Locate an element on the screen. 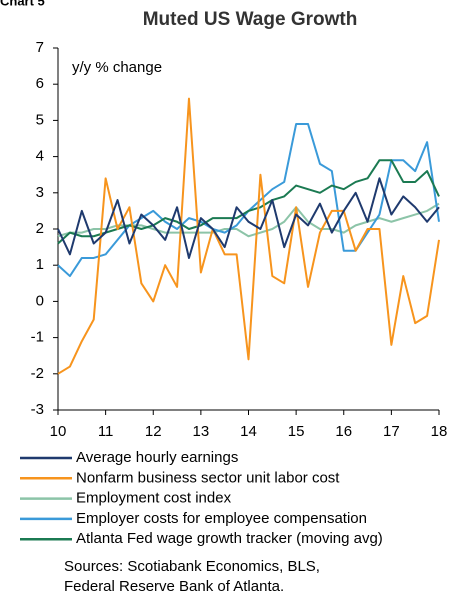  y-tick-label: 6 is located at coordinates (40, 83).